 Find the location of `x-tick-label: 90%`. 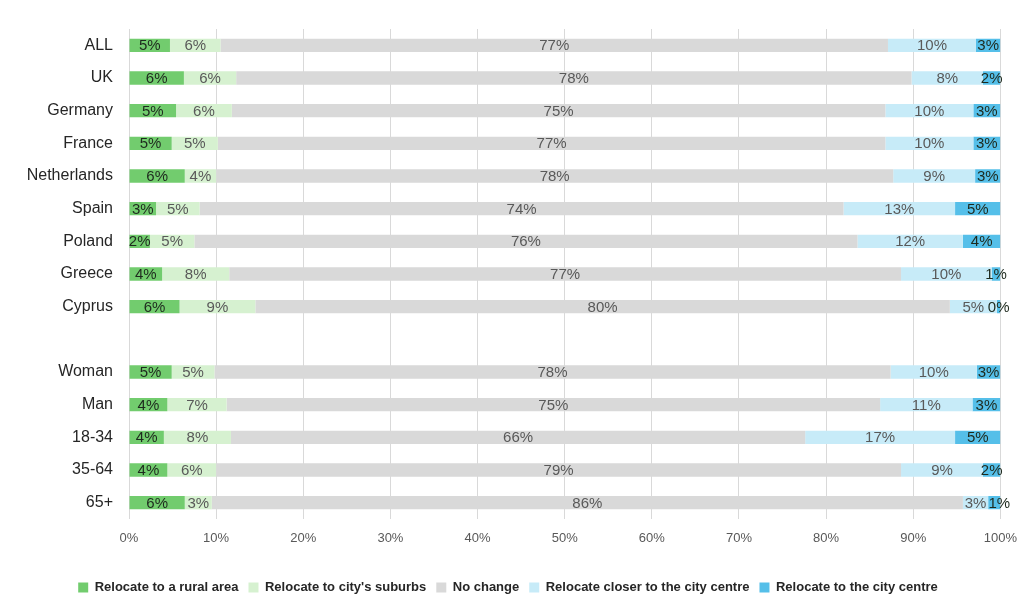

x-tick-label: 90% is located at coordinates (913, 538).